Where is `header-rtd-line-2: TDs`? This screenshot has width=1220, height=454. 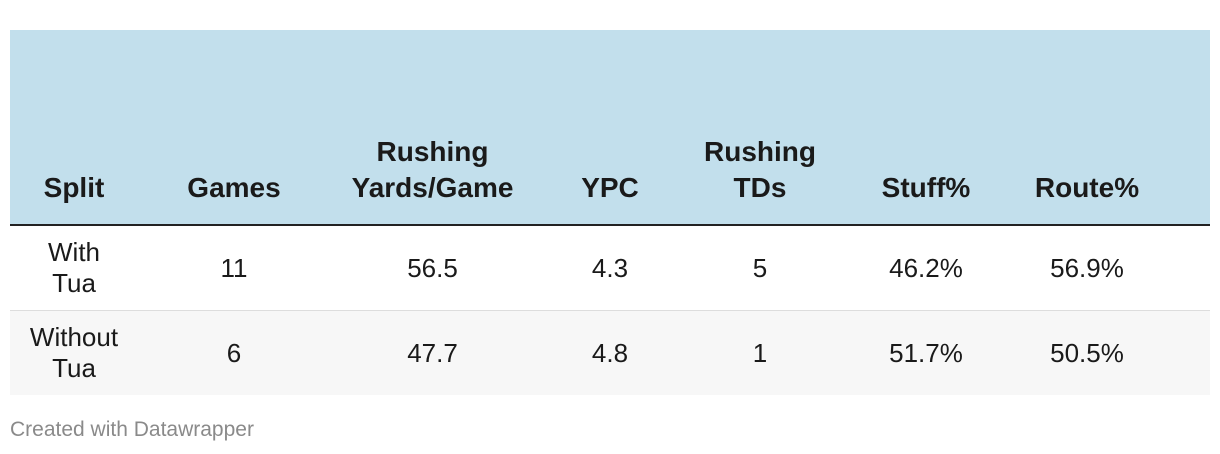
header-rtd-line-2: TDs is located at coordinates (760, 187).